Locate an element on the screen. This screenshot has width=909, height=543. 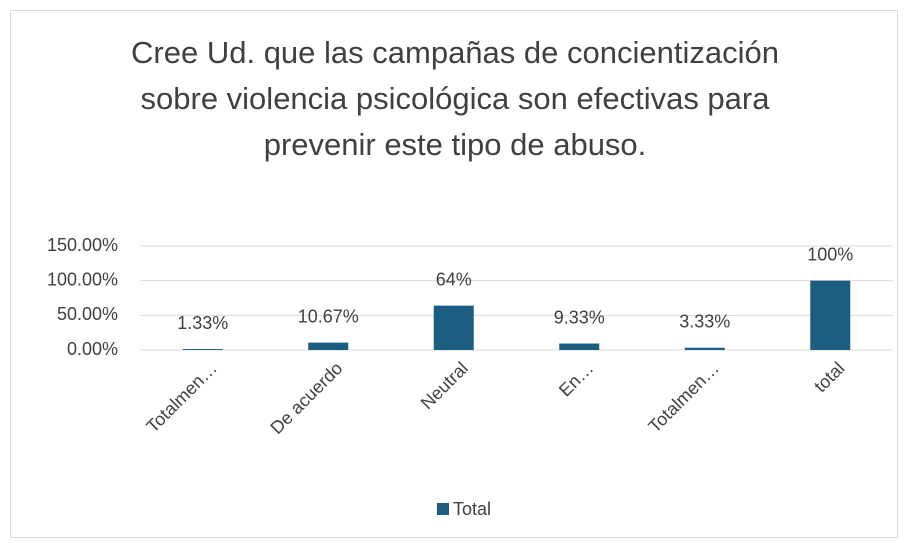
data-label: 100% is located at coordinates (830, 254).